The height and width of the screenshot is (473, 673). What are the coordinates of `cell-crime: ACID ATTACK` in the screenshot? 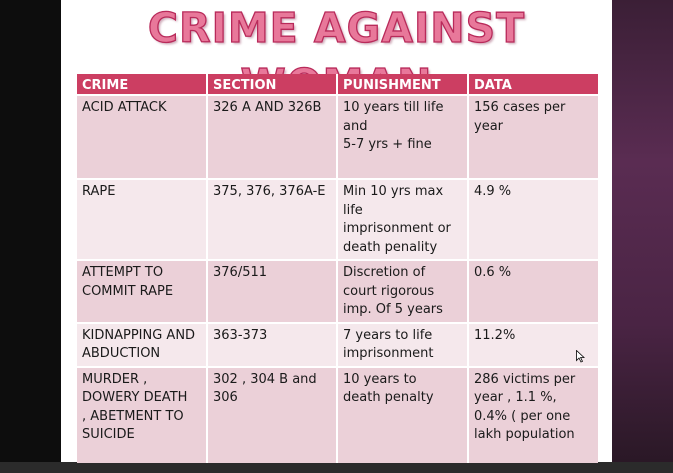 It's located at (142, 136).